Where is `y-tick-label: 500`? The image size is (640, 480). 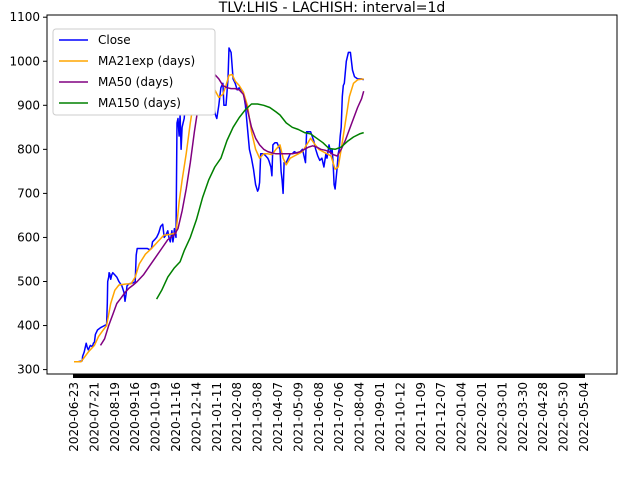 y-tick-label: 500 is located at coordinates (28, 281).